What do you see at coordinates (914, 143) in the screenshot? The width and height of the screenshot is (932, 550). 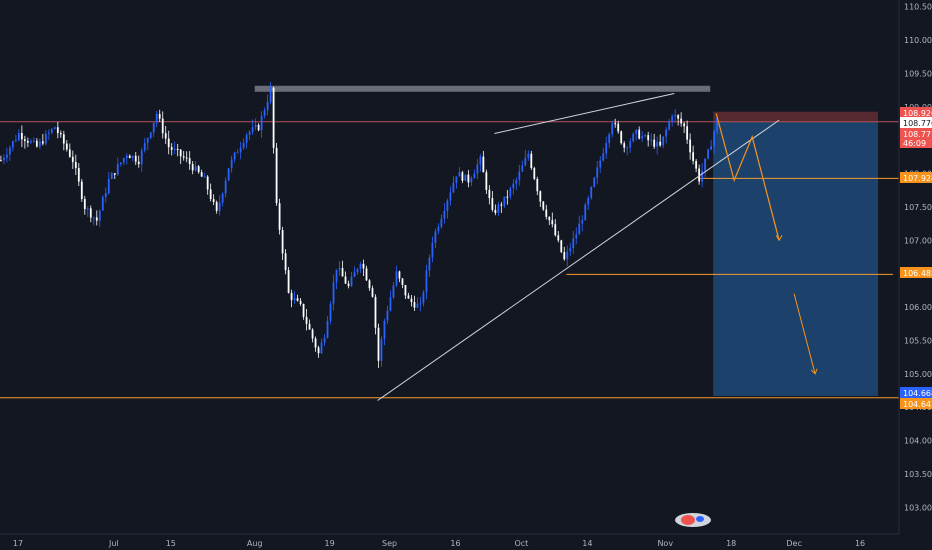 I see `price-badge-label: 46:09` at bounding box center [914, 143].